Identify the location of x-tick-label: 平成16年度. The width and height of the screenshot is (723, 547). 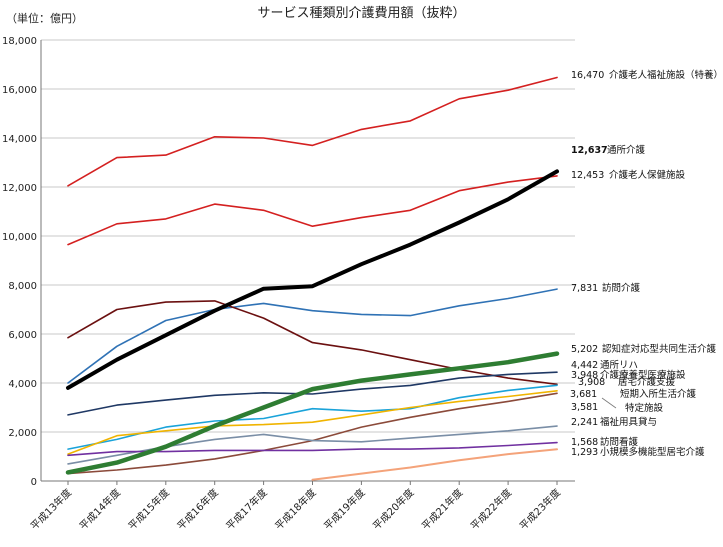
(197, 509).